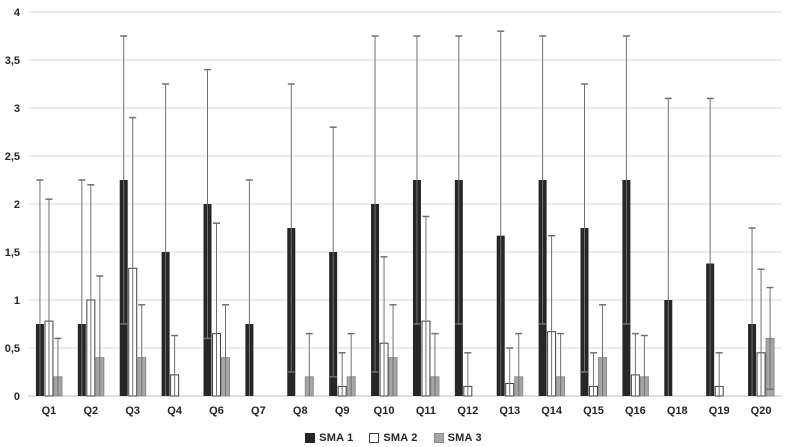  What do you see at coordinates (17, 13) in the screenshot?
I see `y-axis-tick-label: 4` at bounding box center [17, 13].